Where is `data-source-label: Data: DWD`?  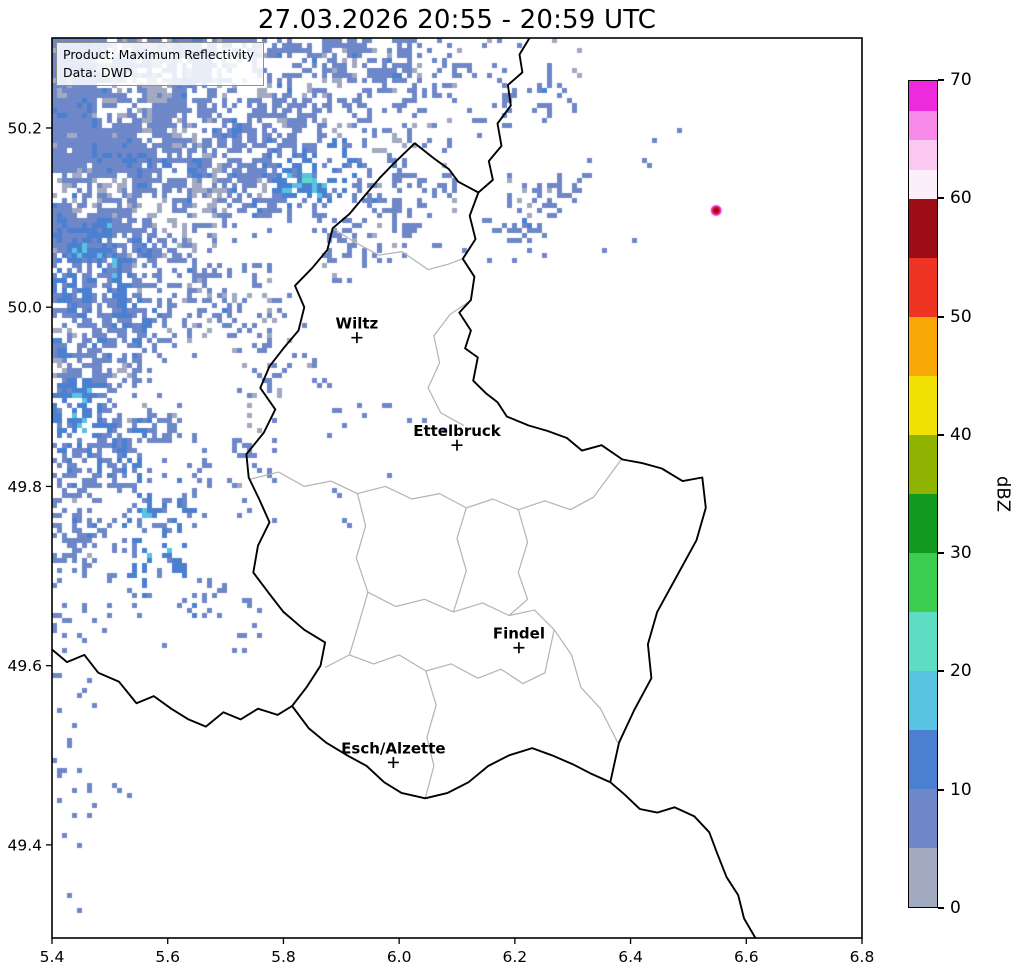
data-source-label: Data: DWD is located at coordinates (98, 72).